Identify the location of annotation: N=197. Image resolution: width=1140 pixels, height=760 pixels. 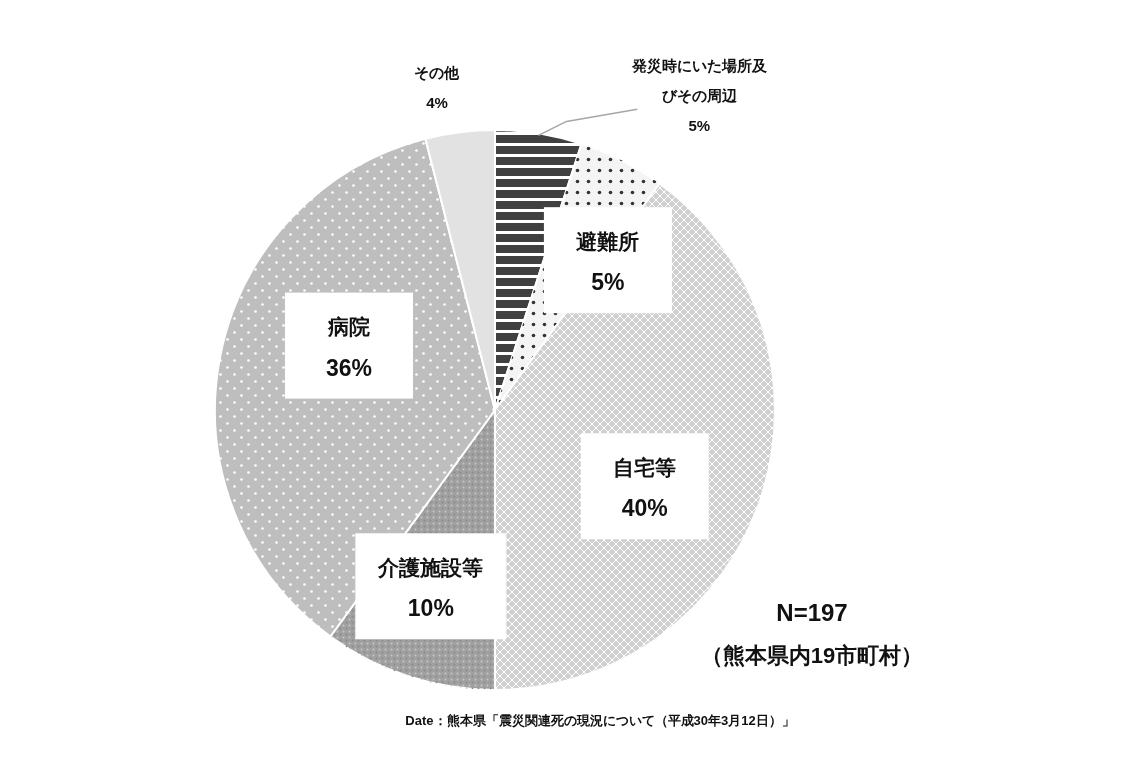
(812, 612).